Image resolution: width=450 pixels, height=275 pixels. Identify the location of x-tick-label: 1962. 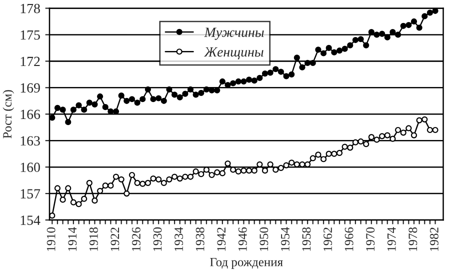
(328, 239).